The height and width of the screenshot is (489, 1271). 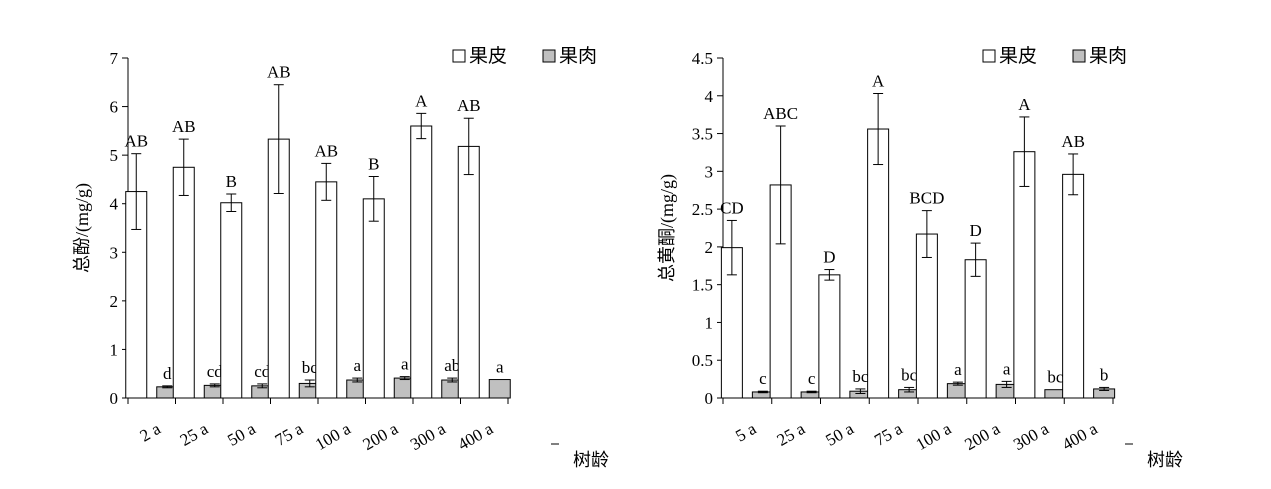 I want to click on y-tick-label: 0.5, so click(x=702, y=360).